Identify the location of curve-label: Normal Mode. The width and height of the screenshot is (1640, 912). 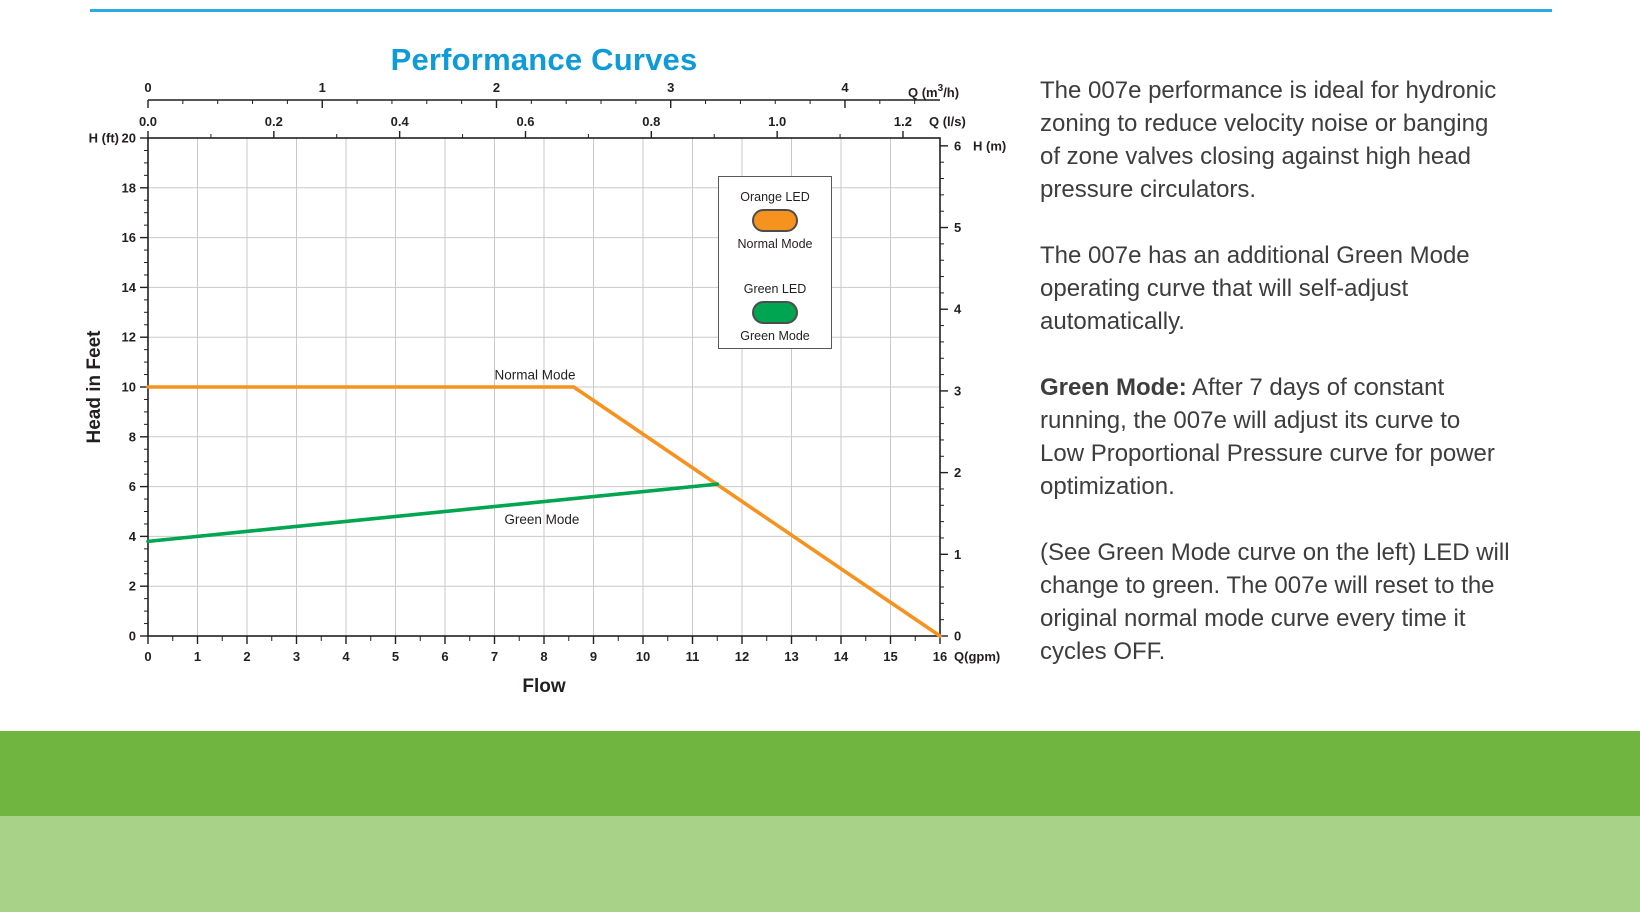
(535, 375).